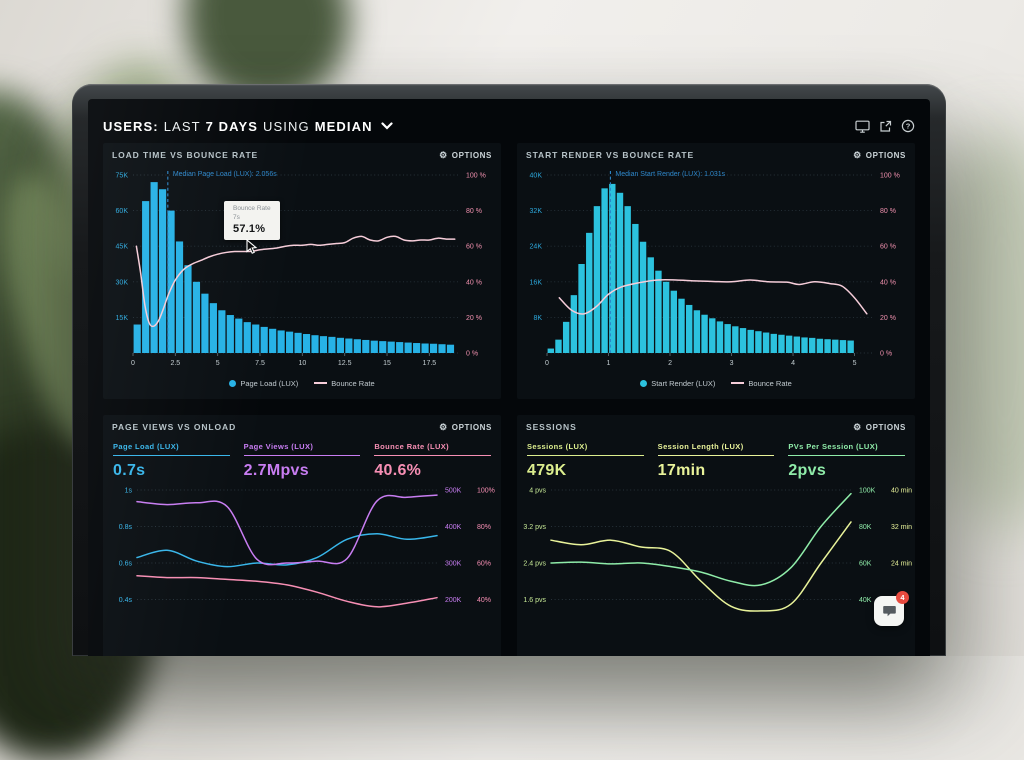  Describe the element at coordinates (867, 491) in the screenshot. I see `svg-text: 100K` at that location.